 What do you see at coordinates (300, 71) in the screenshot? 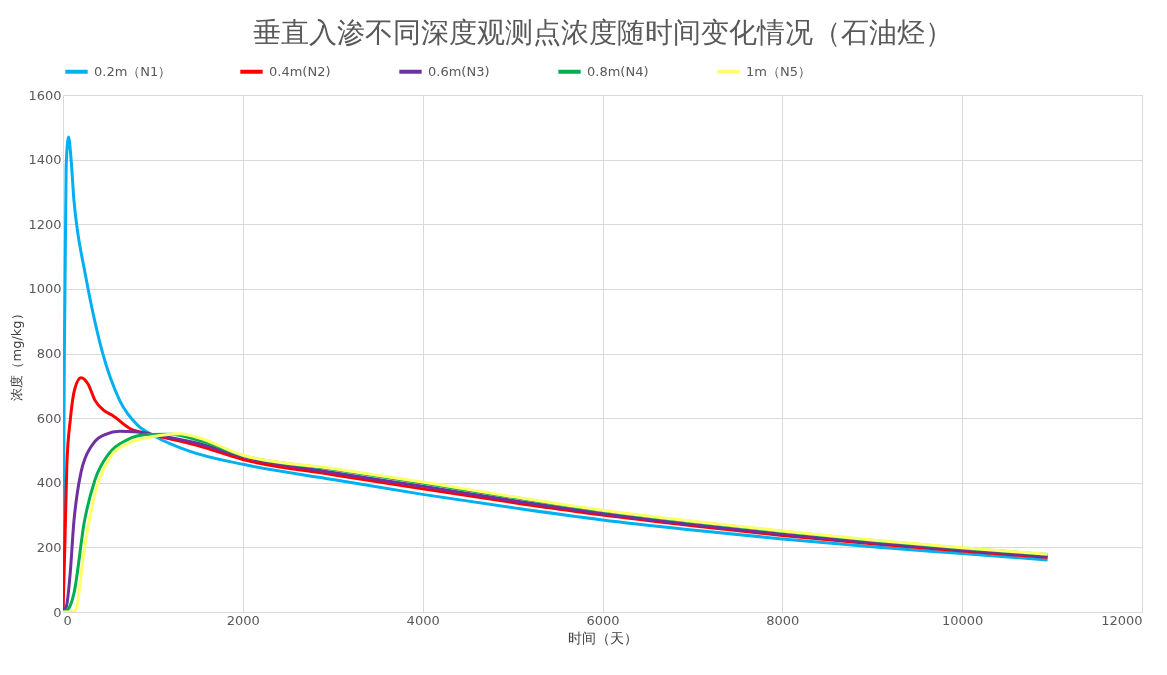
I see `legend-label: 0.4m(N2)` at bounding box center [300, 71].